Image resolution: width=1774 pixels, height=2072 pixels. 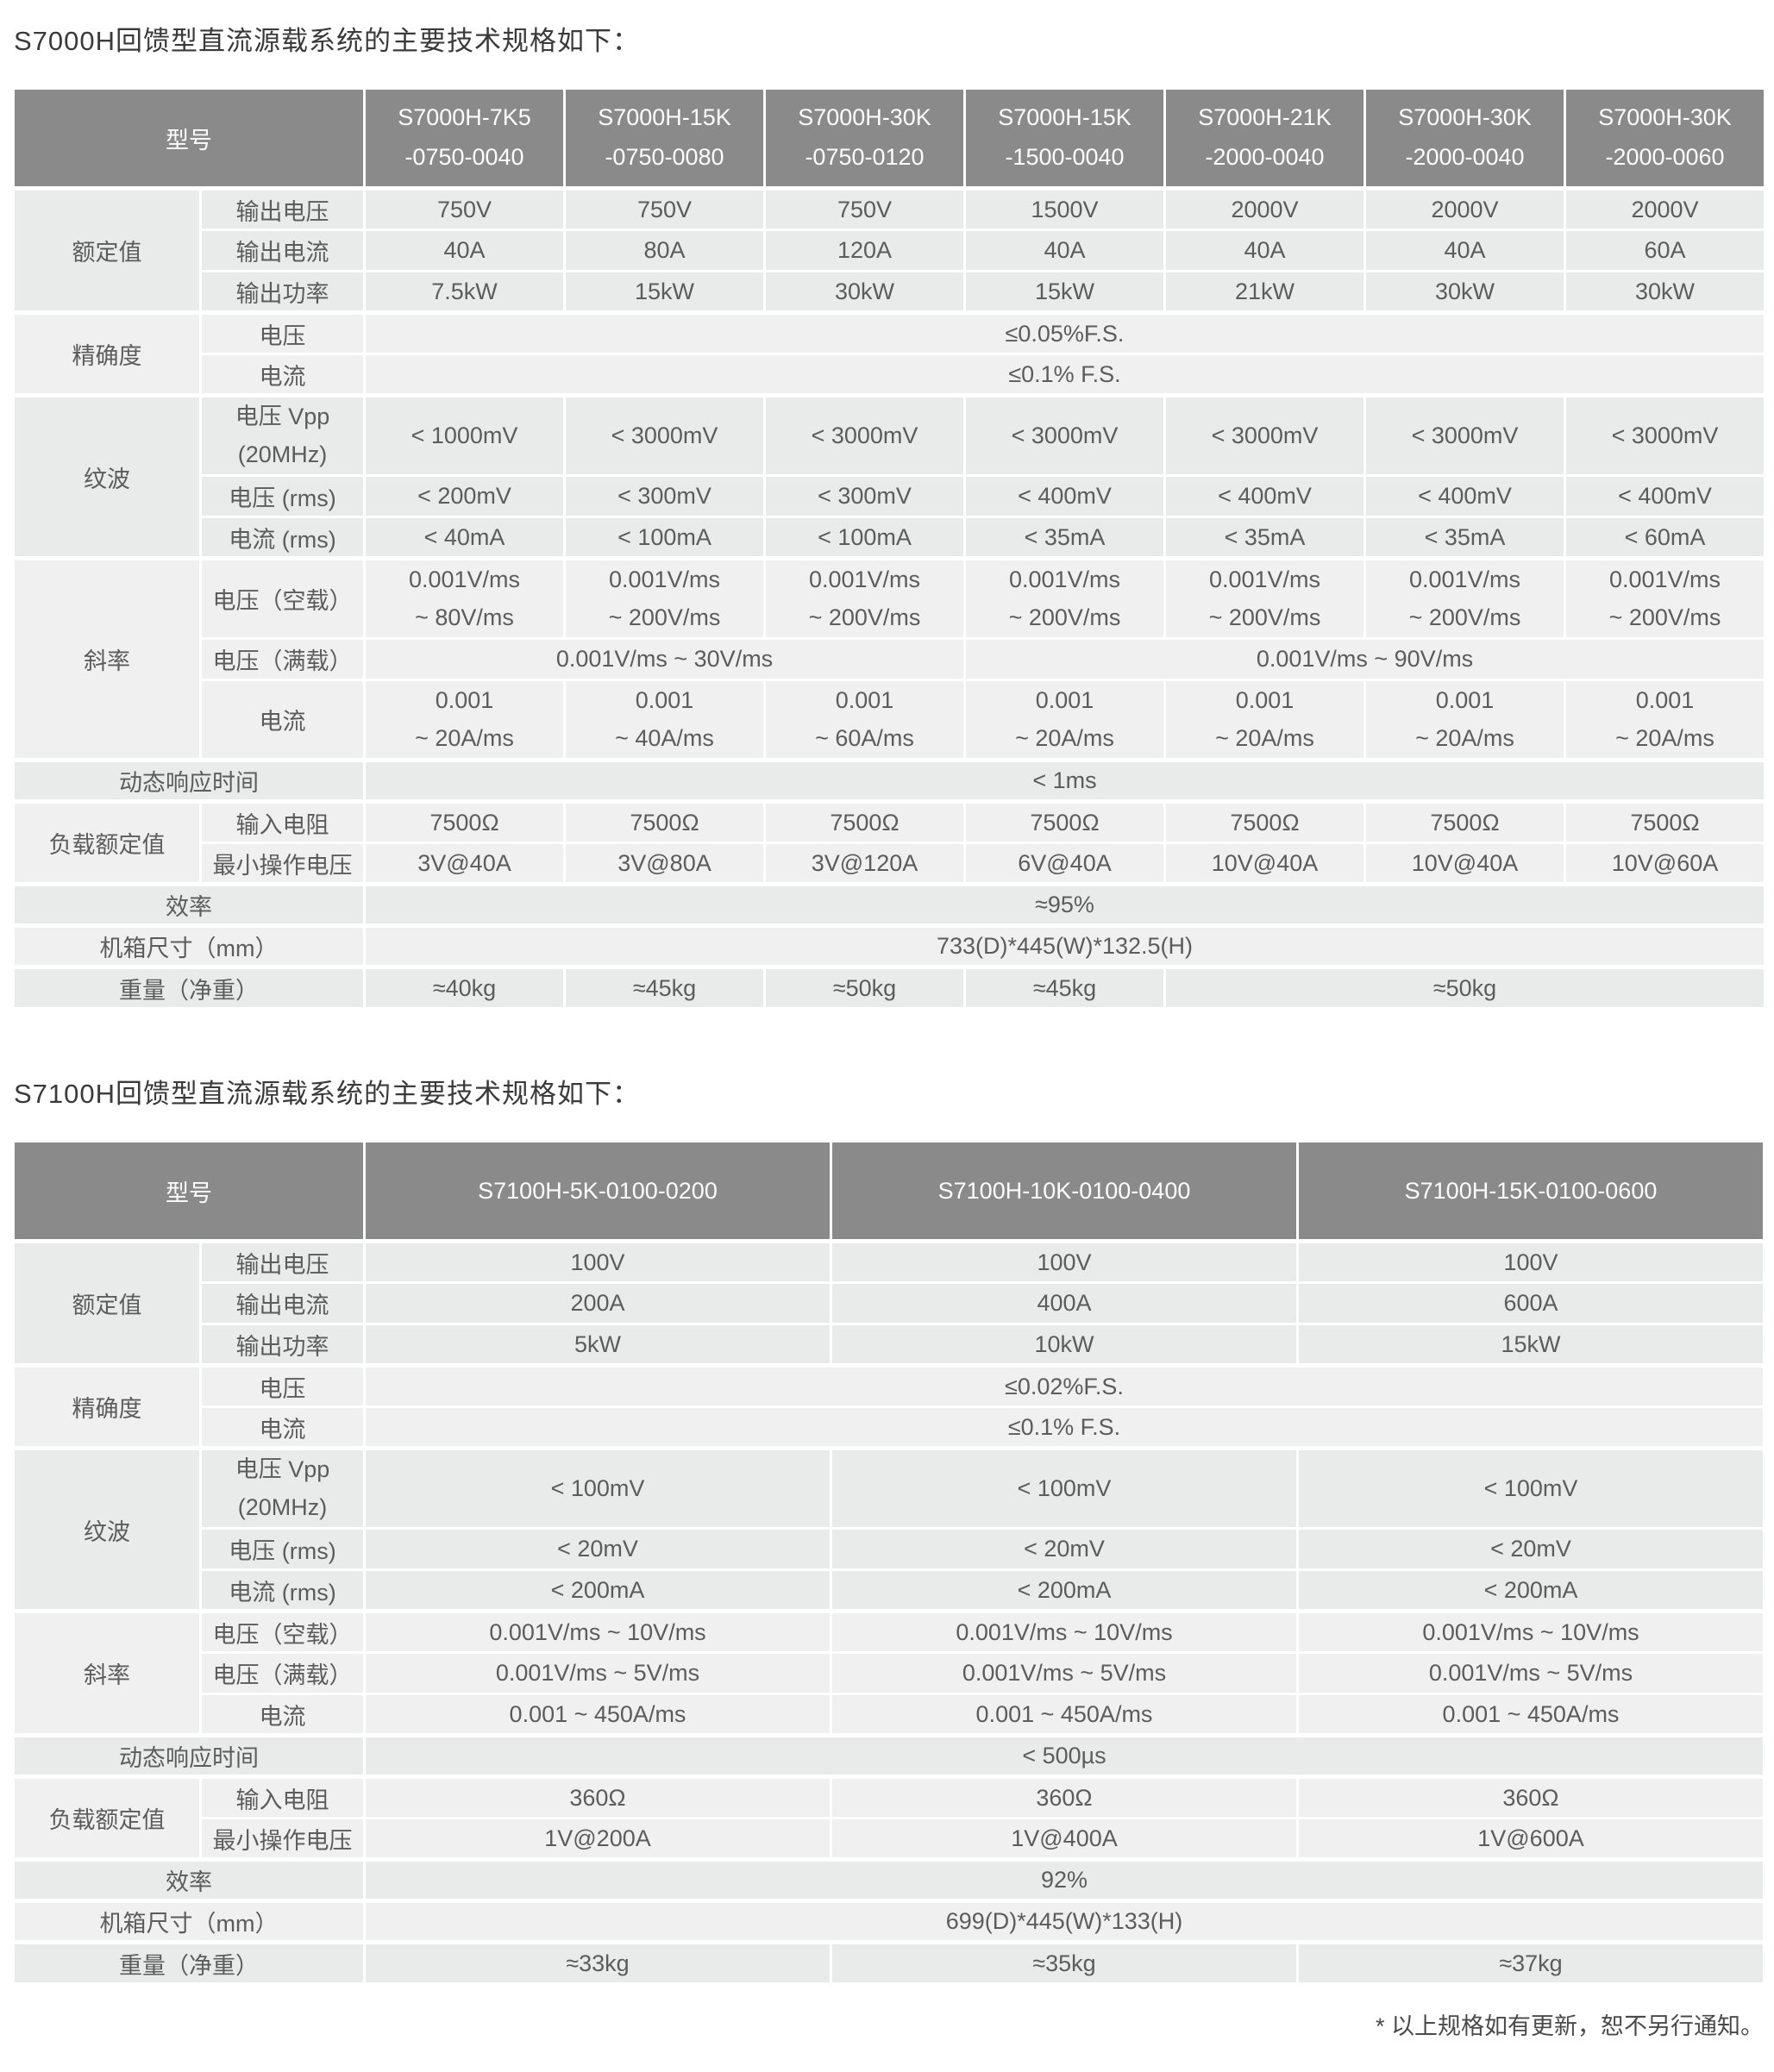 I want to click on value-cell: < 1000mV, so click(x=464, y=435).